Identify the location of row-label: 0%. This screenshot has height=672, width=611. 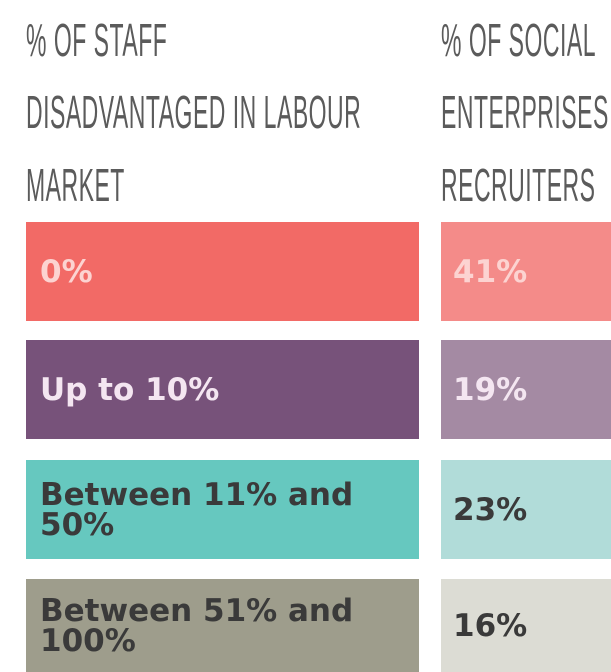
(222, 271).